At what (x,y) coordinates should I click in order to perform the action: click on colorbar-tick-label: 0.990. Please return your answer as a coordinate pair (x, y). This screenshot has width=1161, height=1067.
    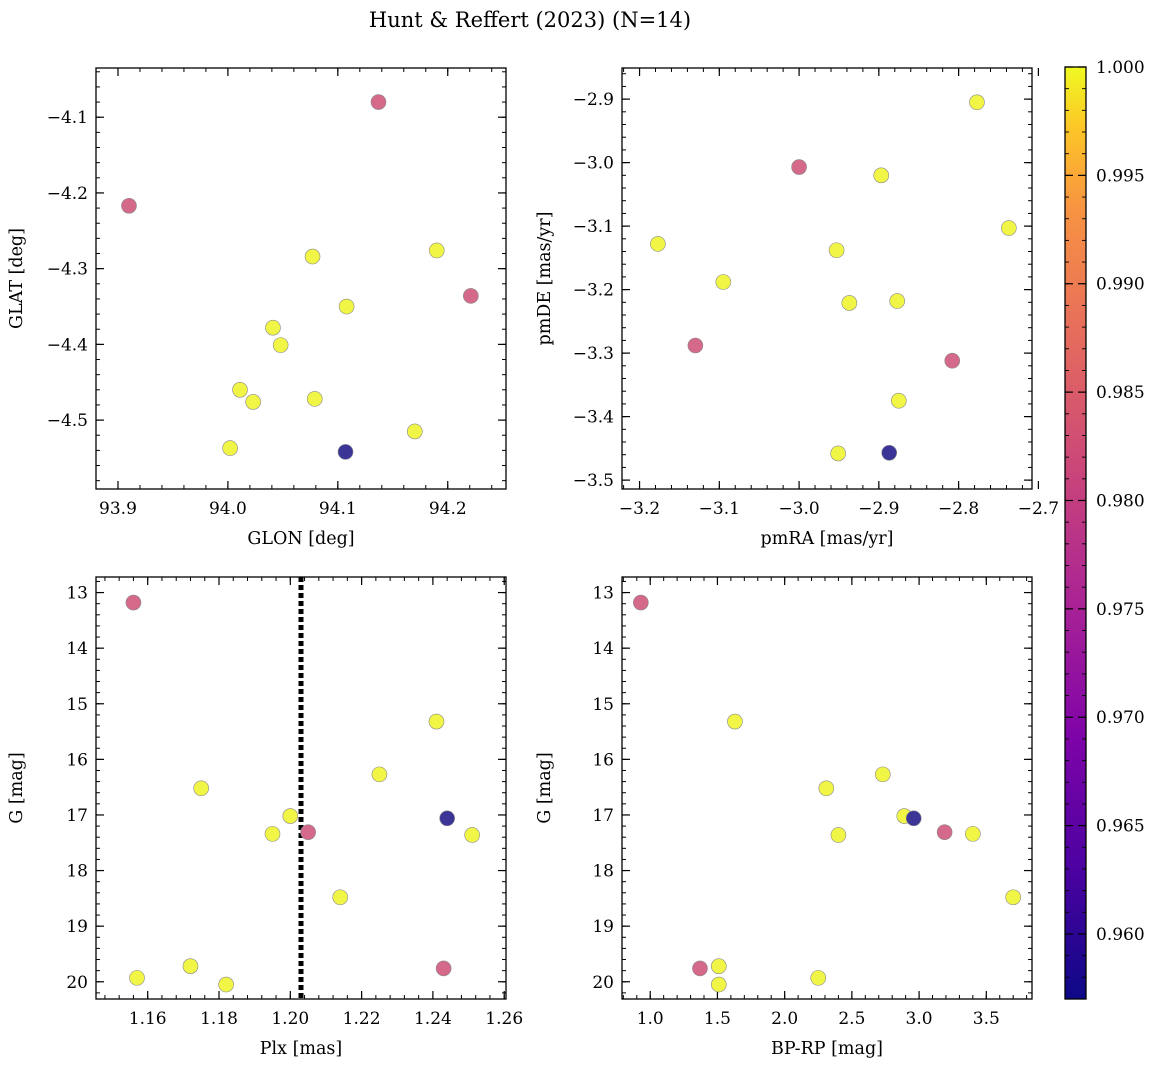
    Looking at the image, I should click on (1120, 285).